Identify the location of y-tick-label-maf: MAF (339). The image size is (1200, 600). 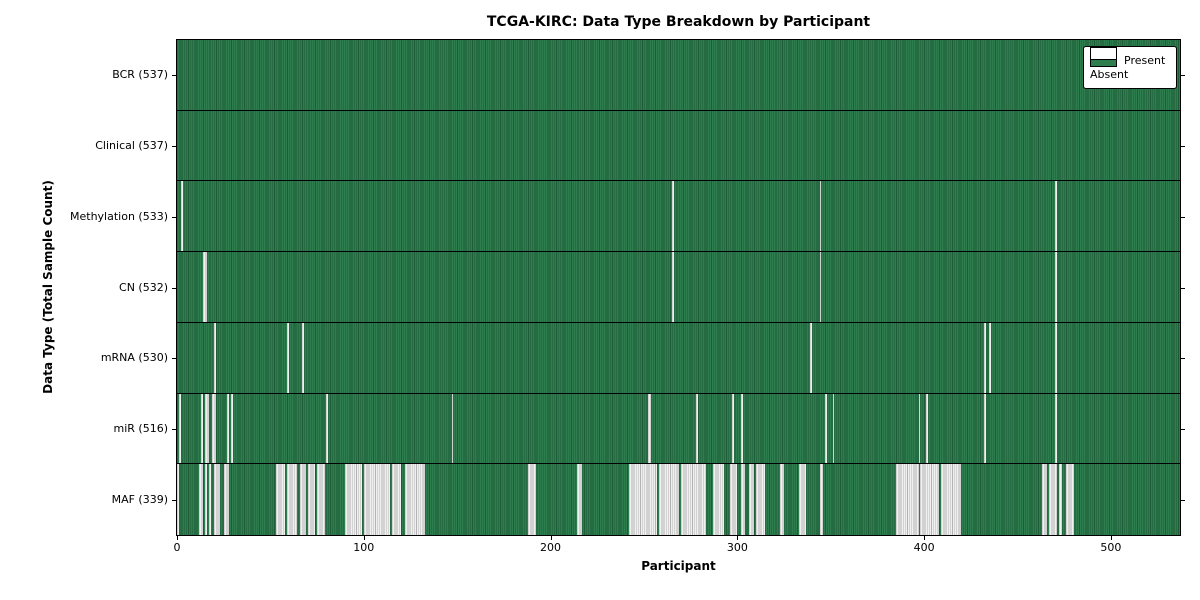
(139, 499).